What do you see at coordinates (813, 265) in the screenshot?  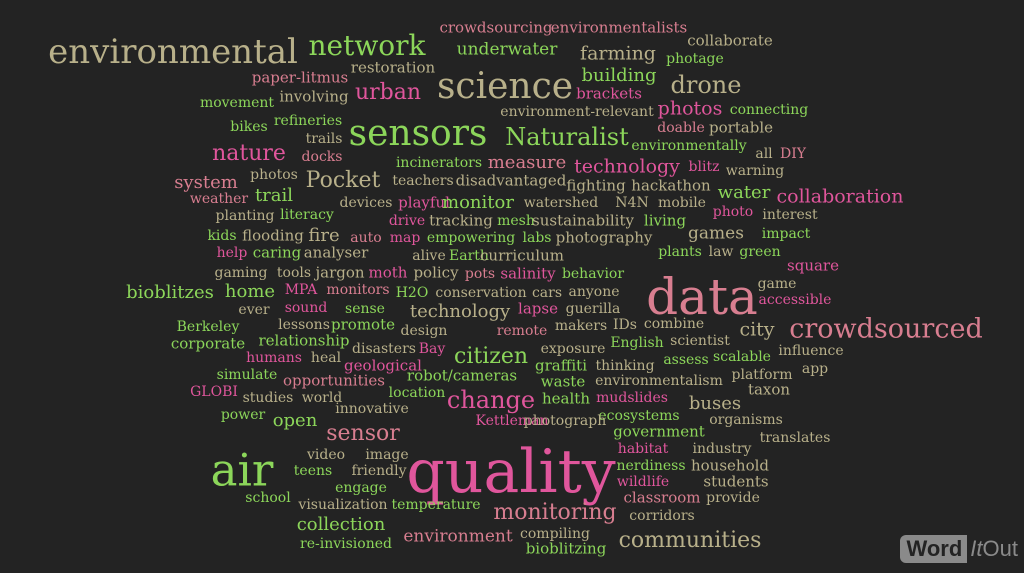 I see `cloud-word: square` at bounding box center [813, 265].